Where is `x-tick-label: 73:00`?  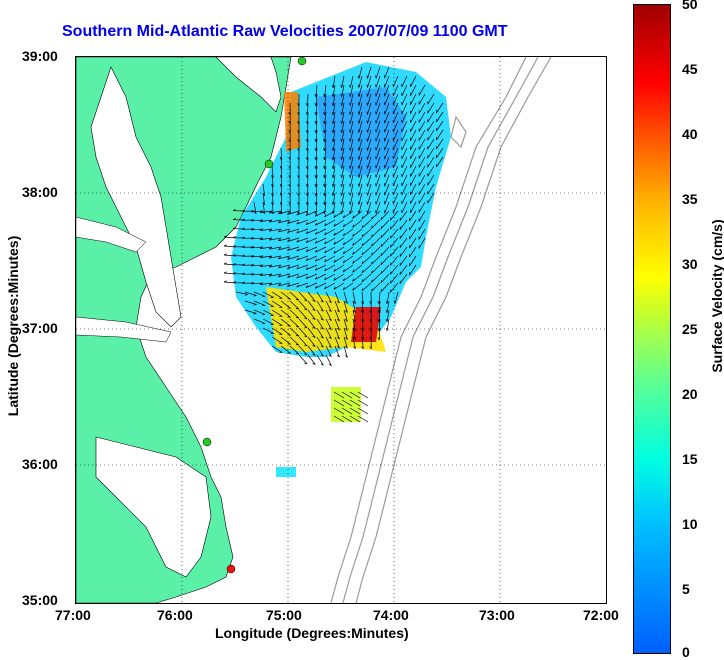
x-tick-label: 73:00 is located at coordinates (497, 615).